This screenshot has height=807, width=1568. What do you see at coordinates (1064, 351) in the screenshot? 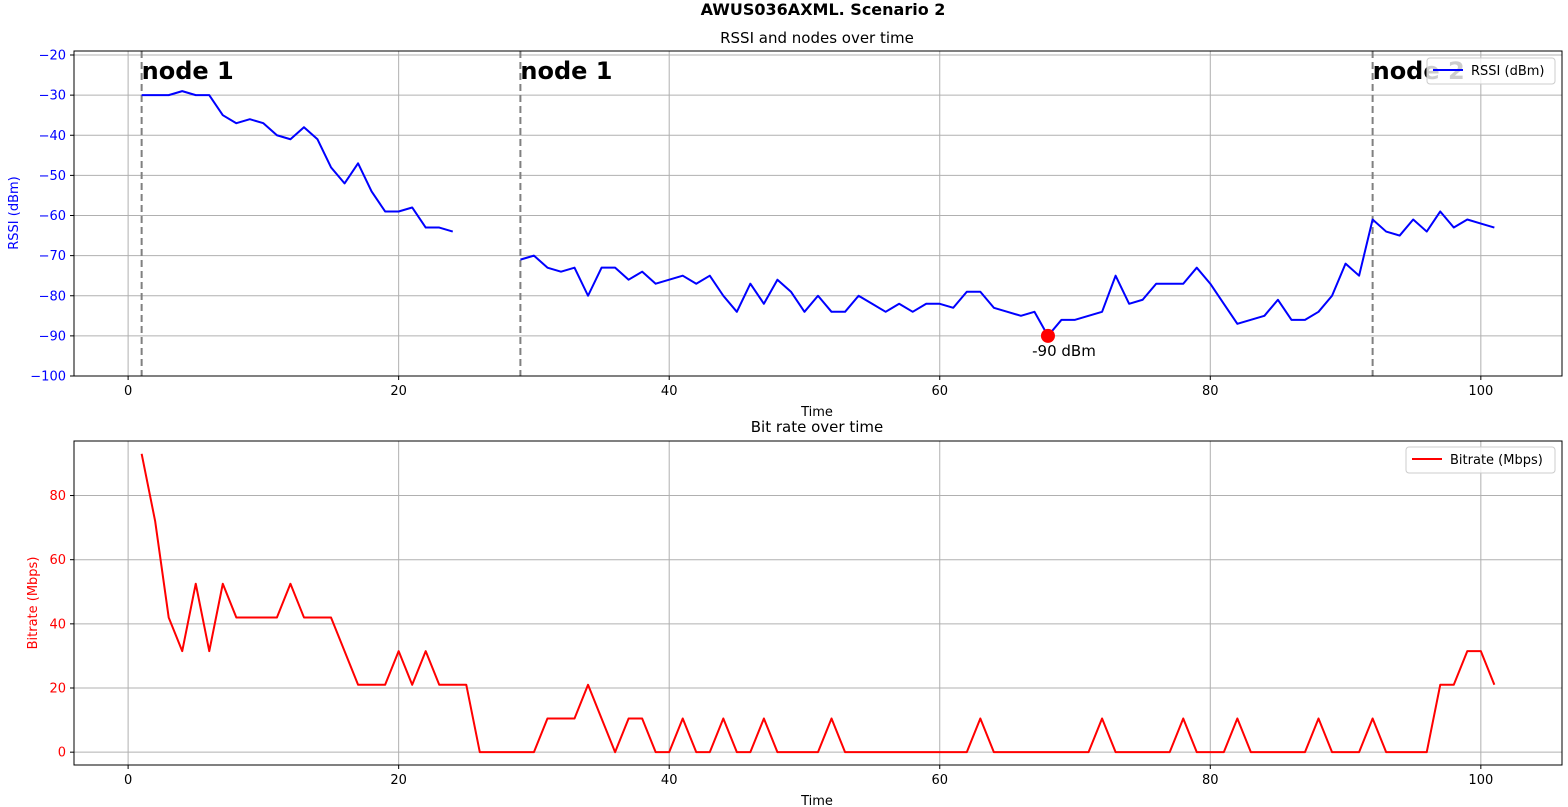
I see `rssi-min-marker-label: -90 dBm` at bounding box center [1064, 351].